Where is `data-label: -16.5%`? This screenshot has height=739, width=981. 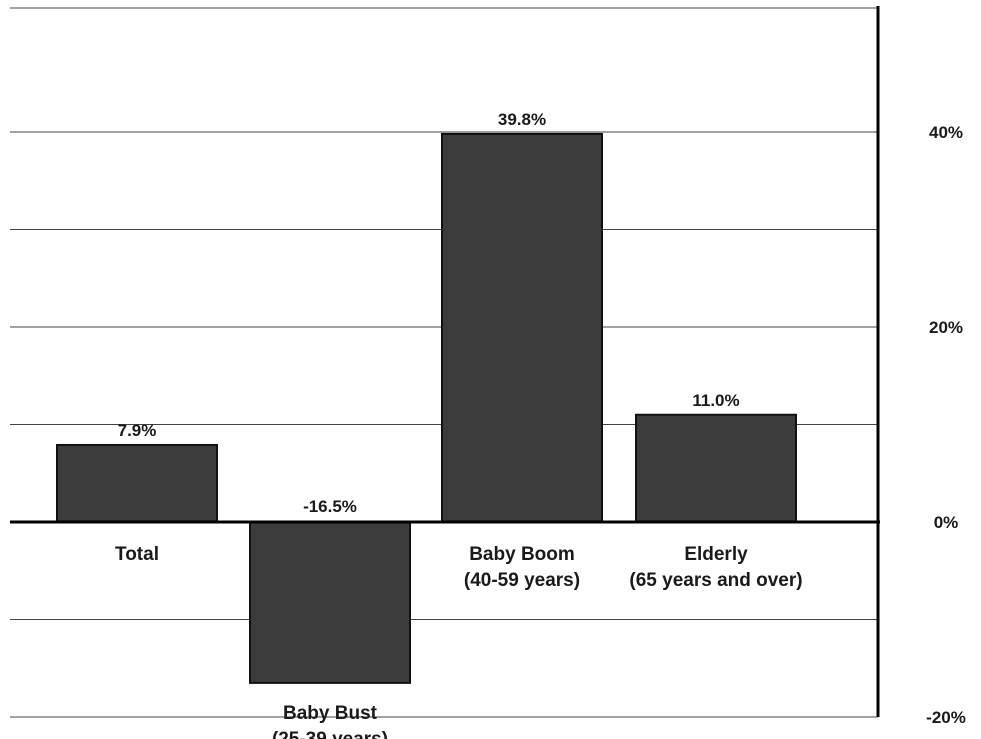
data-label: -16.5% is located at coordinates (330, 506).